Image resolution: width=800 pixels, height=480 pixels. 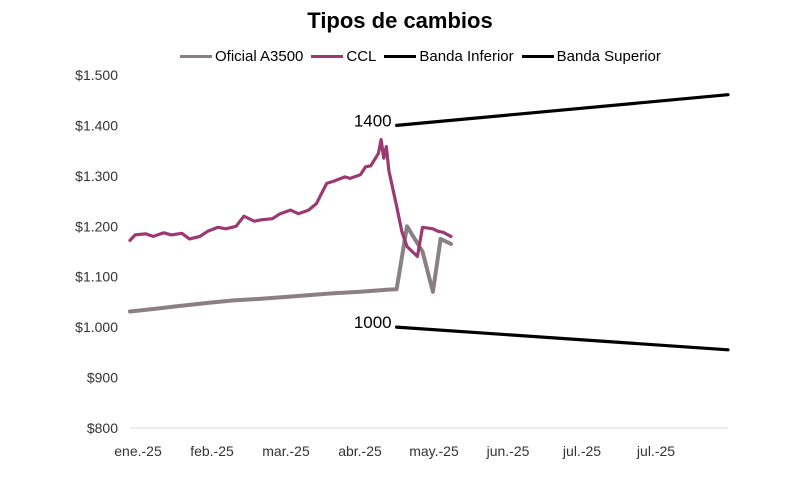 What do you see at coordinates (96, 176) in the screenshot?
I see `y-tick-label: $1.300` at bounding box center [96, 176].